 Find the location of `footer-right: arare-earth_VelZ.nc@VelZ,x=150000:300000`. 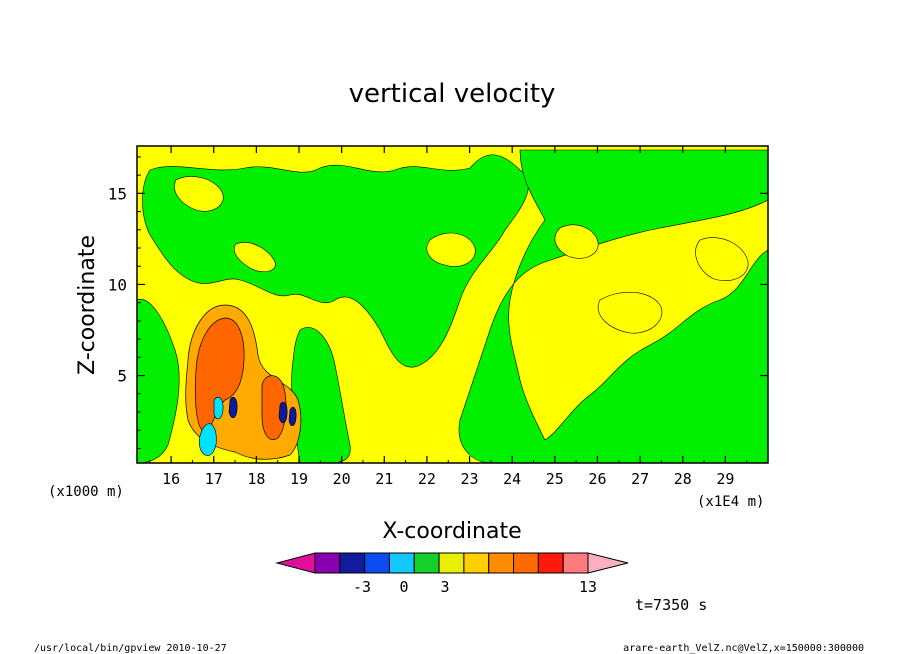

footer-right: arare-earth_VelZ.nc@VelZ,x=150000:300000 is located at coordinates (743, 648).